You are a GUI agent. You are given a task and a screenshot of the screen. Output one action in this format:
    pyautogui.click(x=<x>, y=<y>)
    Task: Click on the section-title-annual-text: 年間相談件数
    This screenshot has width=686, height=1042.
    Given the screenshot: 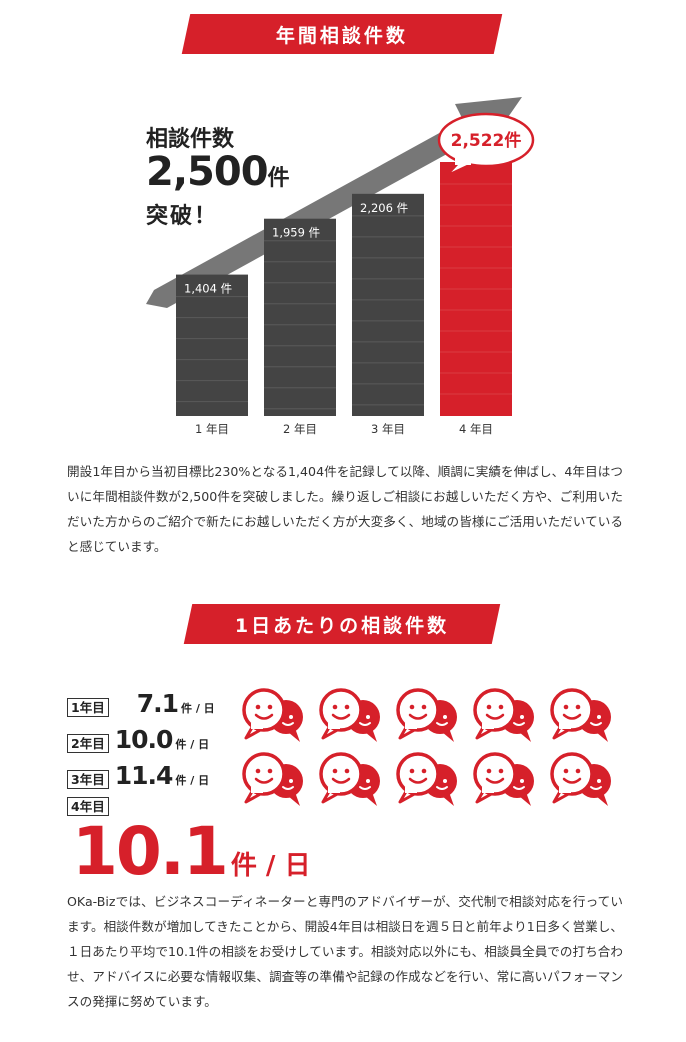 What is the action you would take?
    pyautogui.click(x=341, y=35)
    